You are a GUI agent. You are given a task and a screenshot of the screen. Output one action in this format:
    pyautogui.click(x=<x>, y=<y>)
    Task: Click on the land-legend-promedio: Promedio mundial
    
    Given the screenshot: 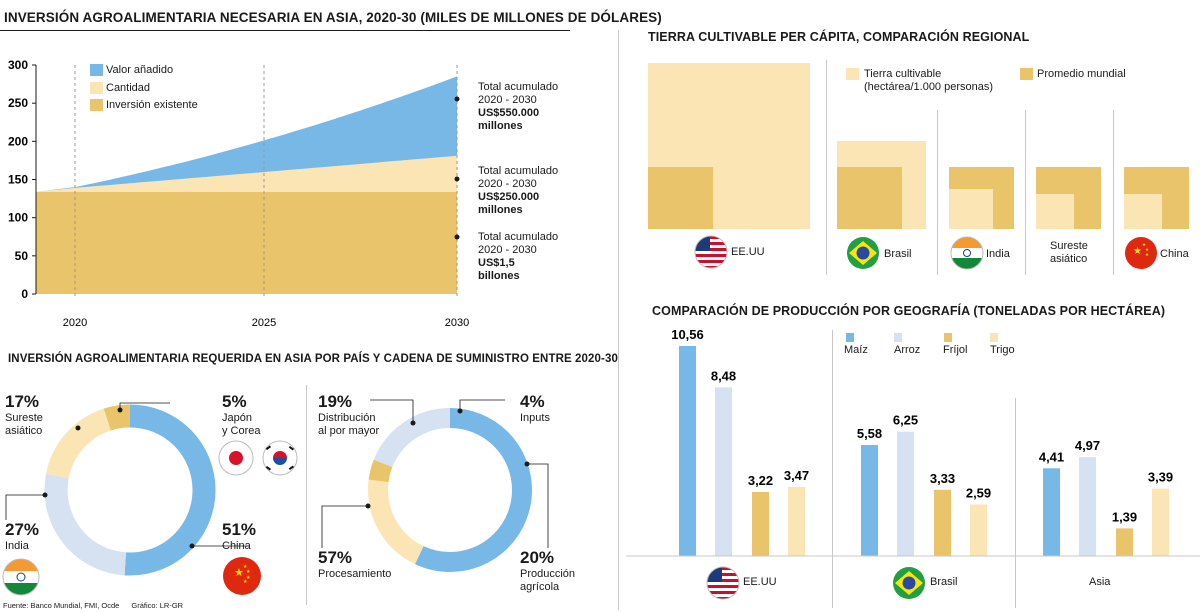 What is the action you would take?
    pyautogui.click(x=1081, y=74)
    